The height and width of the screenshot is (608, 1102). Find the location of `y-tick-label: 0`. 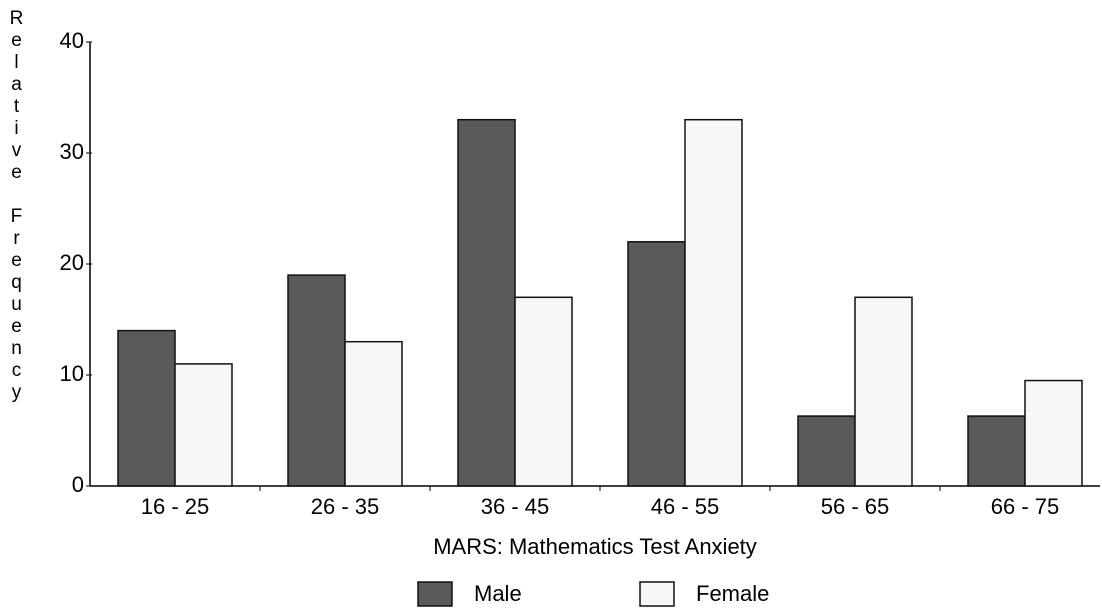

y-tick-label: 0 is located at coordinates (78, 484).